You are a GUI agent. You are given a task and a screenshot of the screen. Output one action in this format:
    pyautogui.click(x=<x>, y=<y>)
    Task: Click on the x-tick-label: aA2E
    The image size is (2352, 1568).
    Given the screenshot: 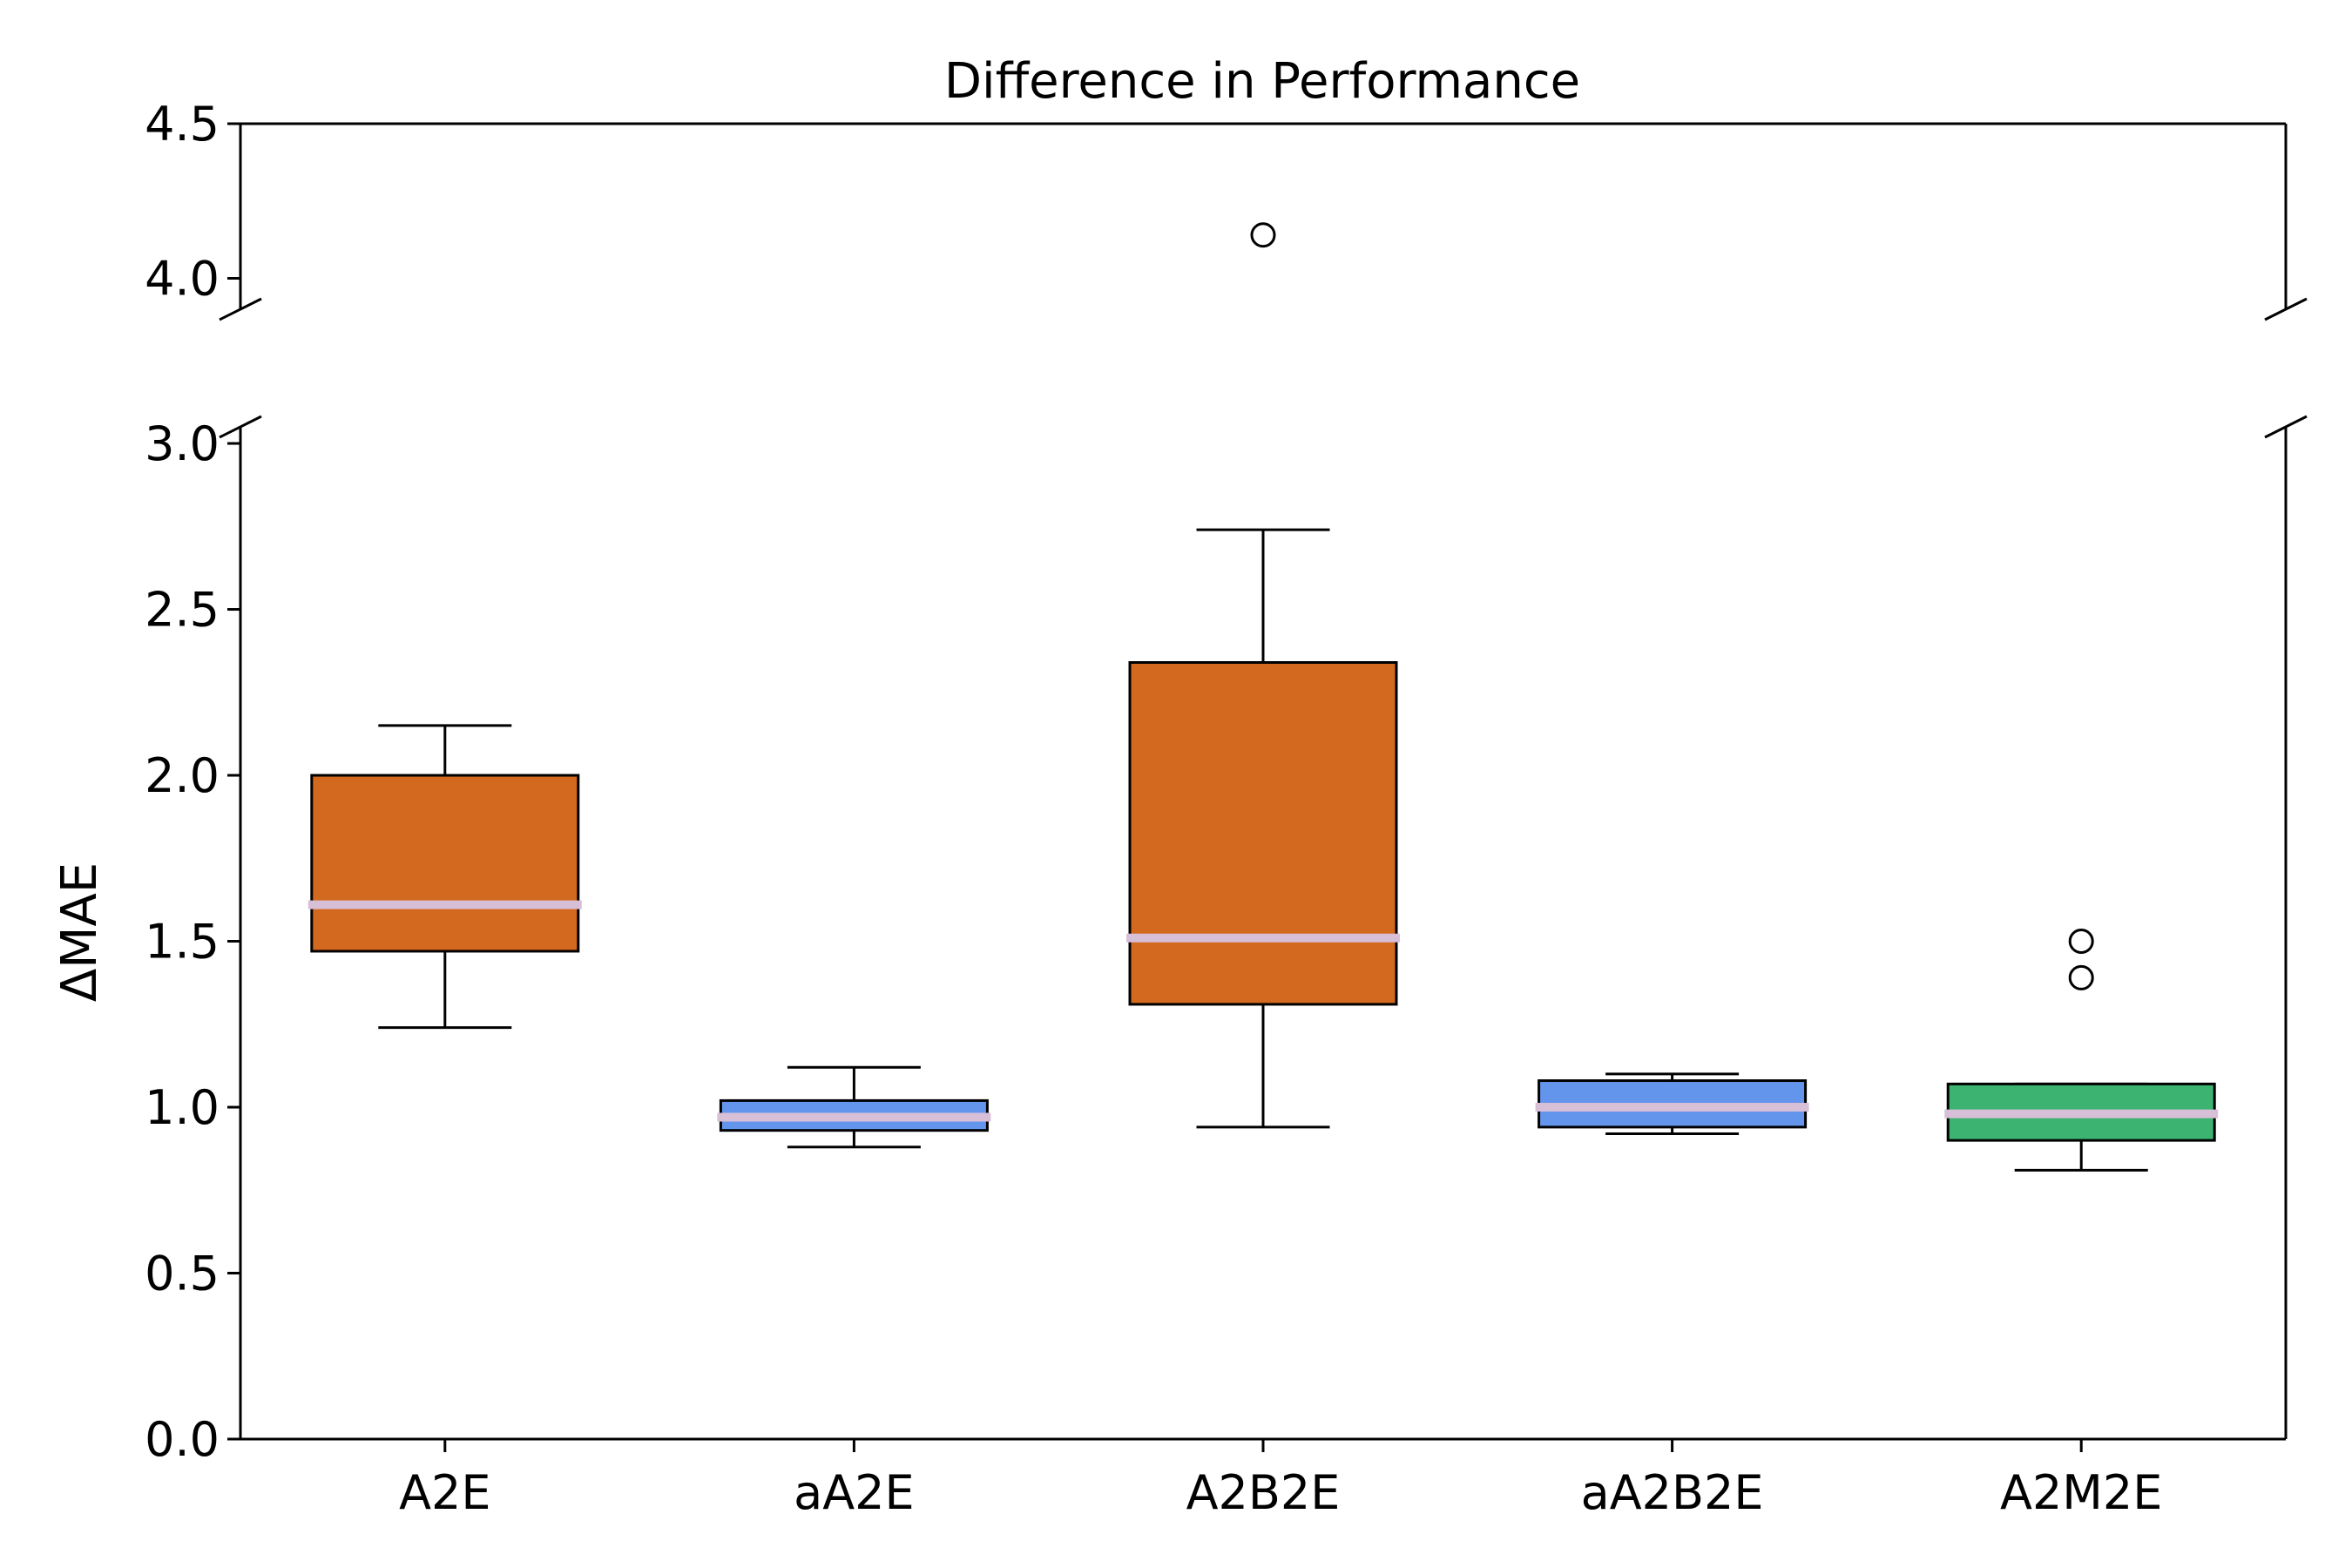 What is the action you would take?
    pyautogui.click(x=854, y=1492)
    